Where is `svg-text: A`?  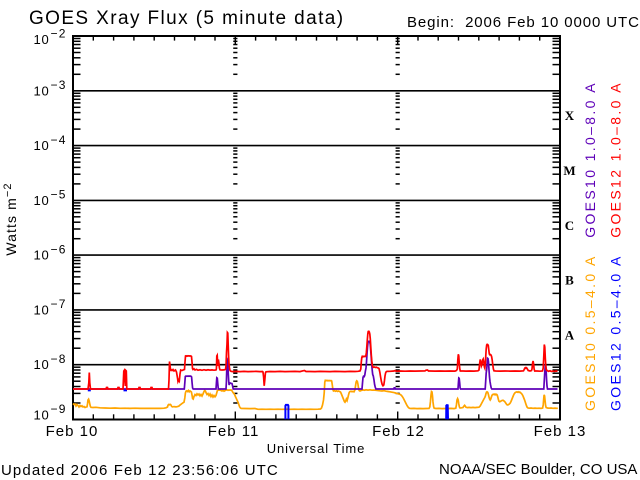 svg-text: A is located at coordinates (570, 335).